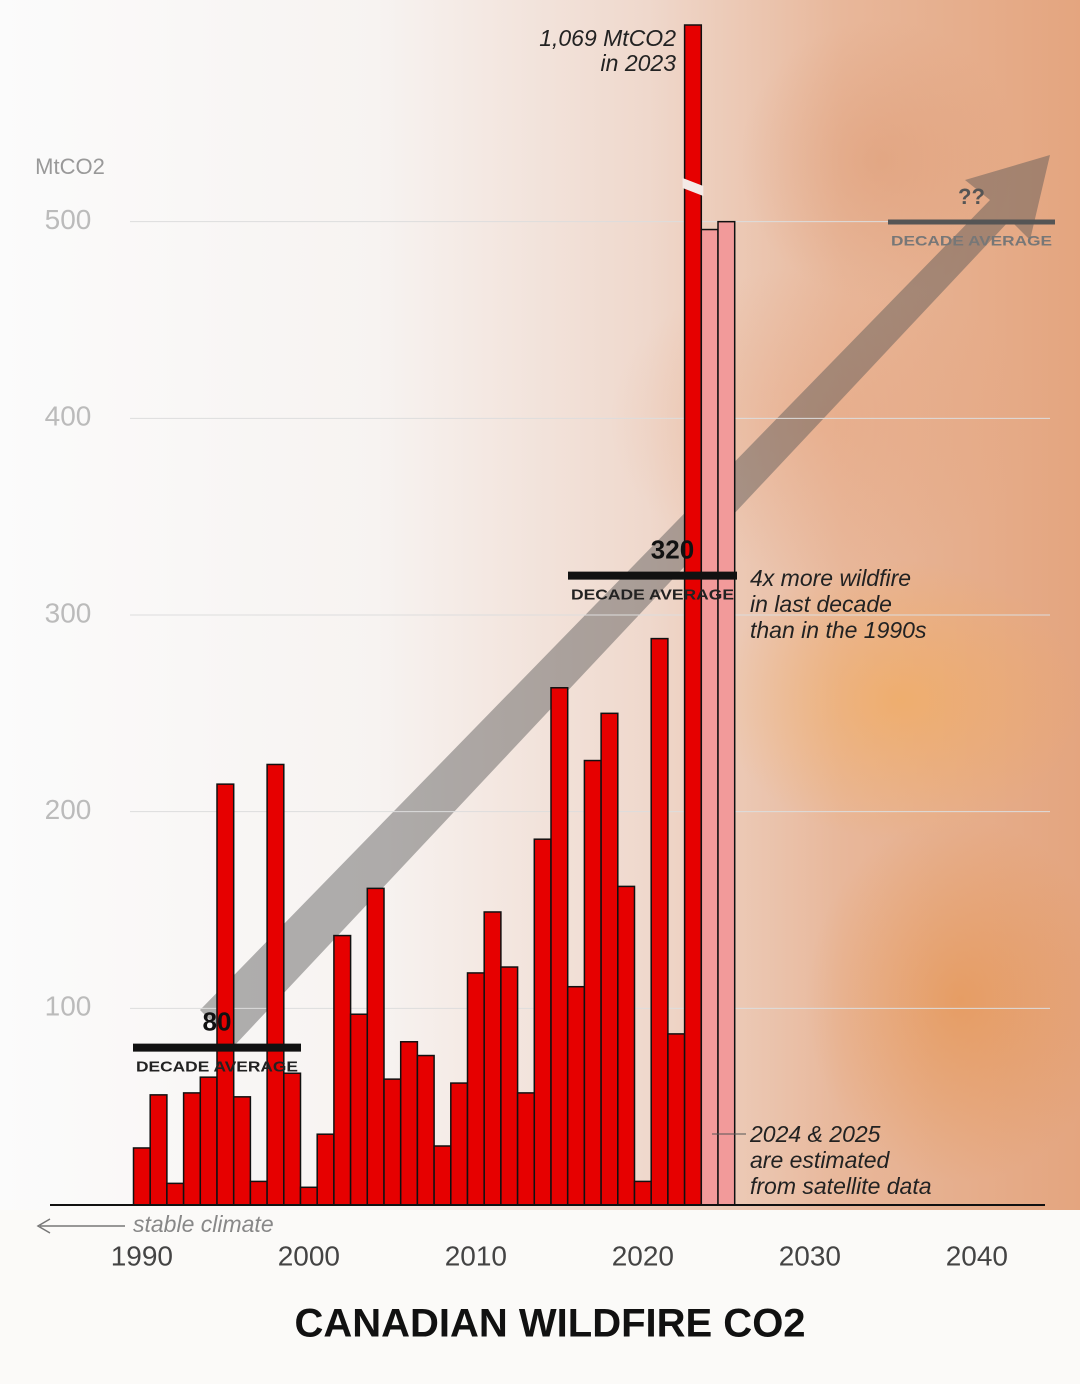 The height and width of the screenshot is (1384, 1080). Describe the element at coordinates (838, 630) in the screenshot. I see `annotation: than in the 1990s` at that location.